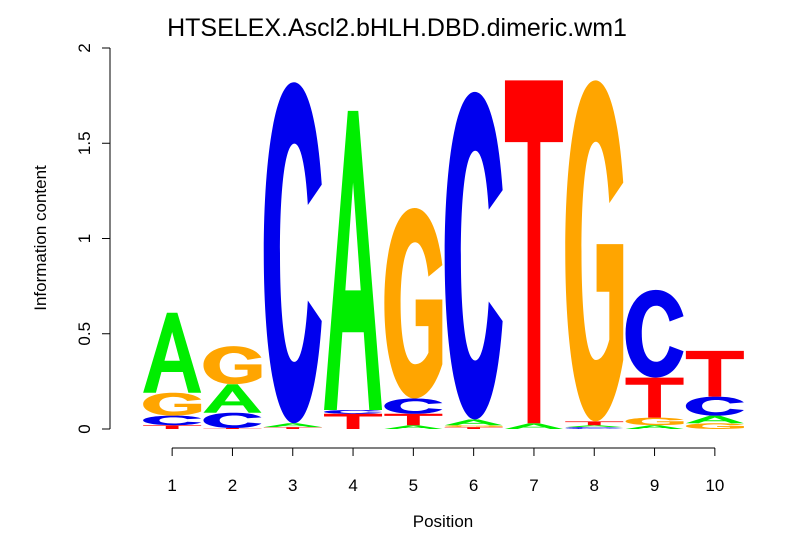  I want to click on x-tick-label: 9, so click(654, 485).